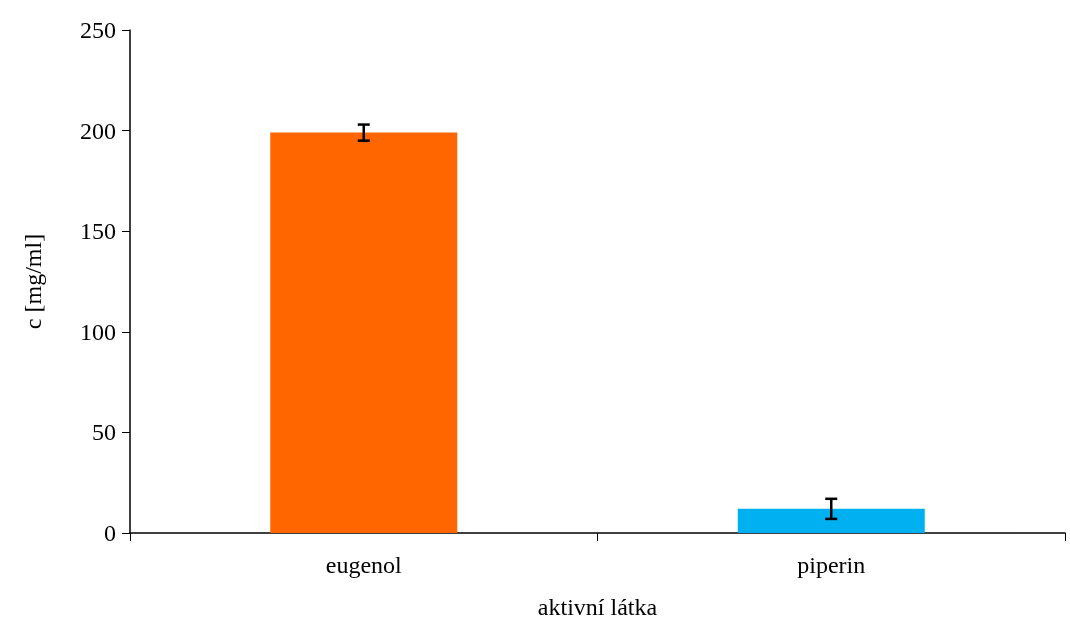  I want to click on y-tick-label: 250, so click(98, 30).